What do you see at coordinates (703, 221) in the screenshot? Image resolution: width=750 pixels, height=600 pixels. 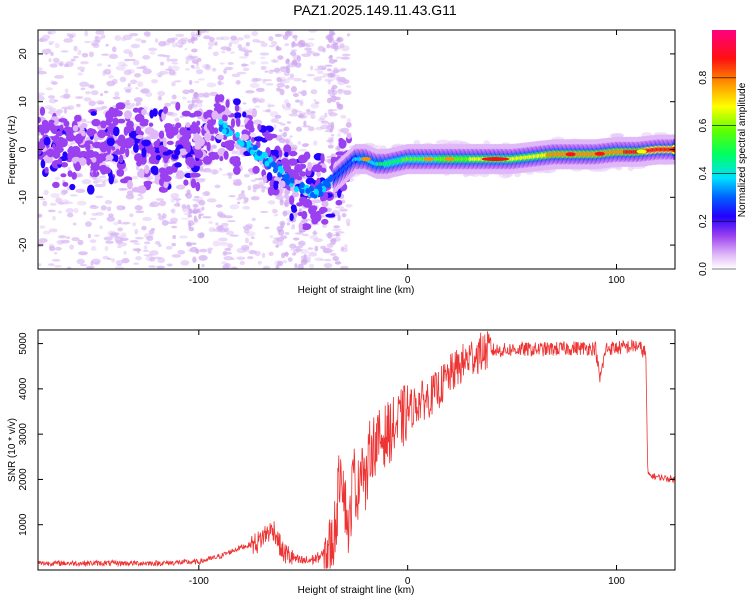 I see `colorbar-tick-label: 0.2` at bounding box center [703, 221].